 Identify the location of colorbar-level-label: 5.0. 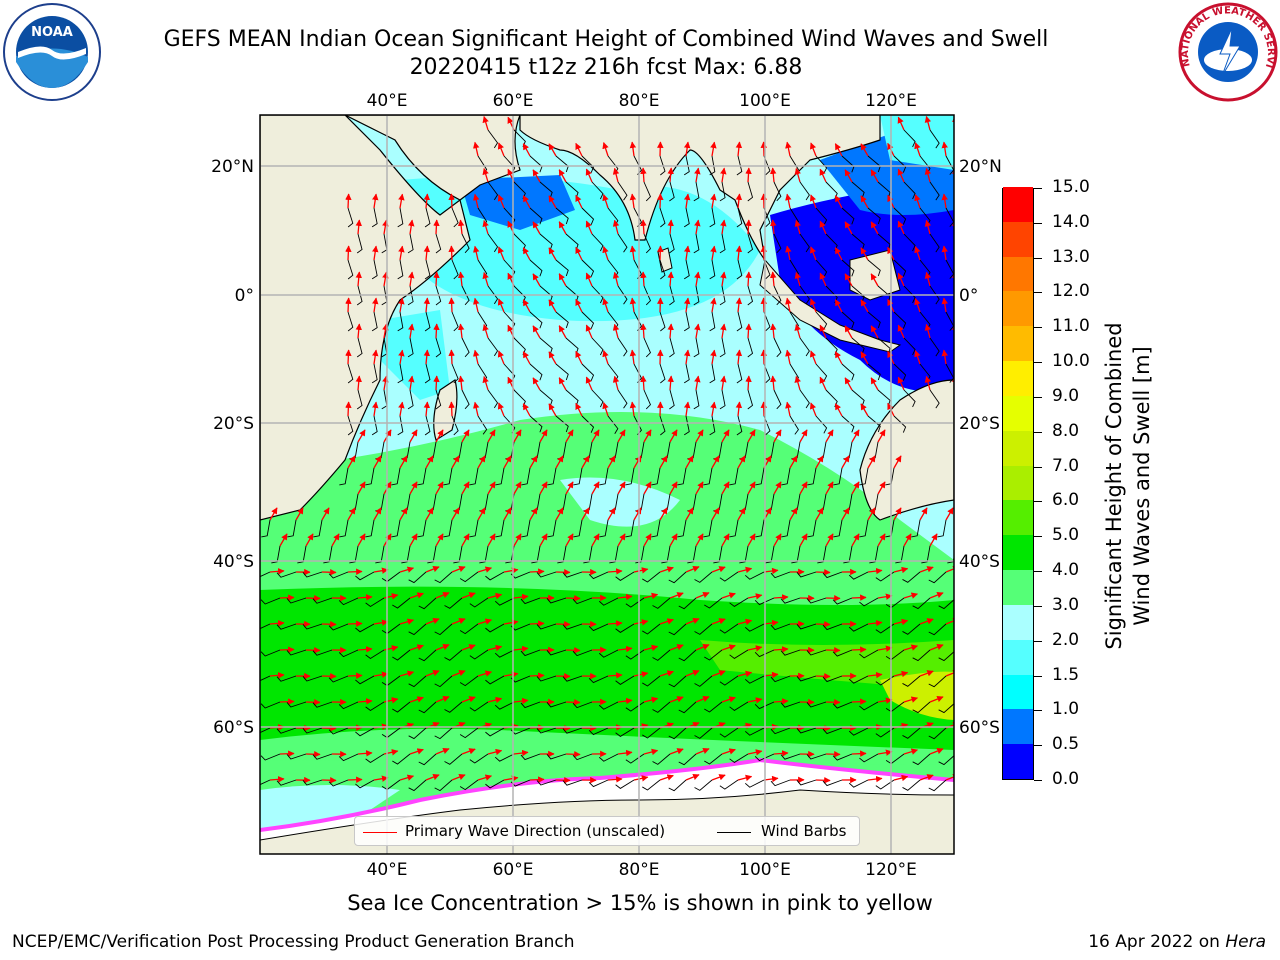
(1066, 535).